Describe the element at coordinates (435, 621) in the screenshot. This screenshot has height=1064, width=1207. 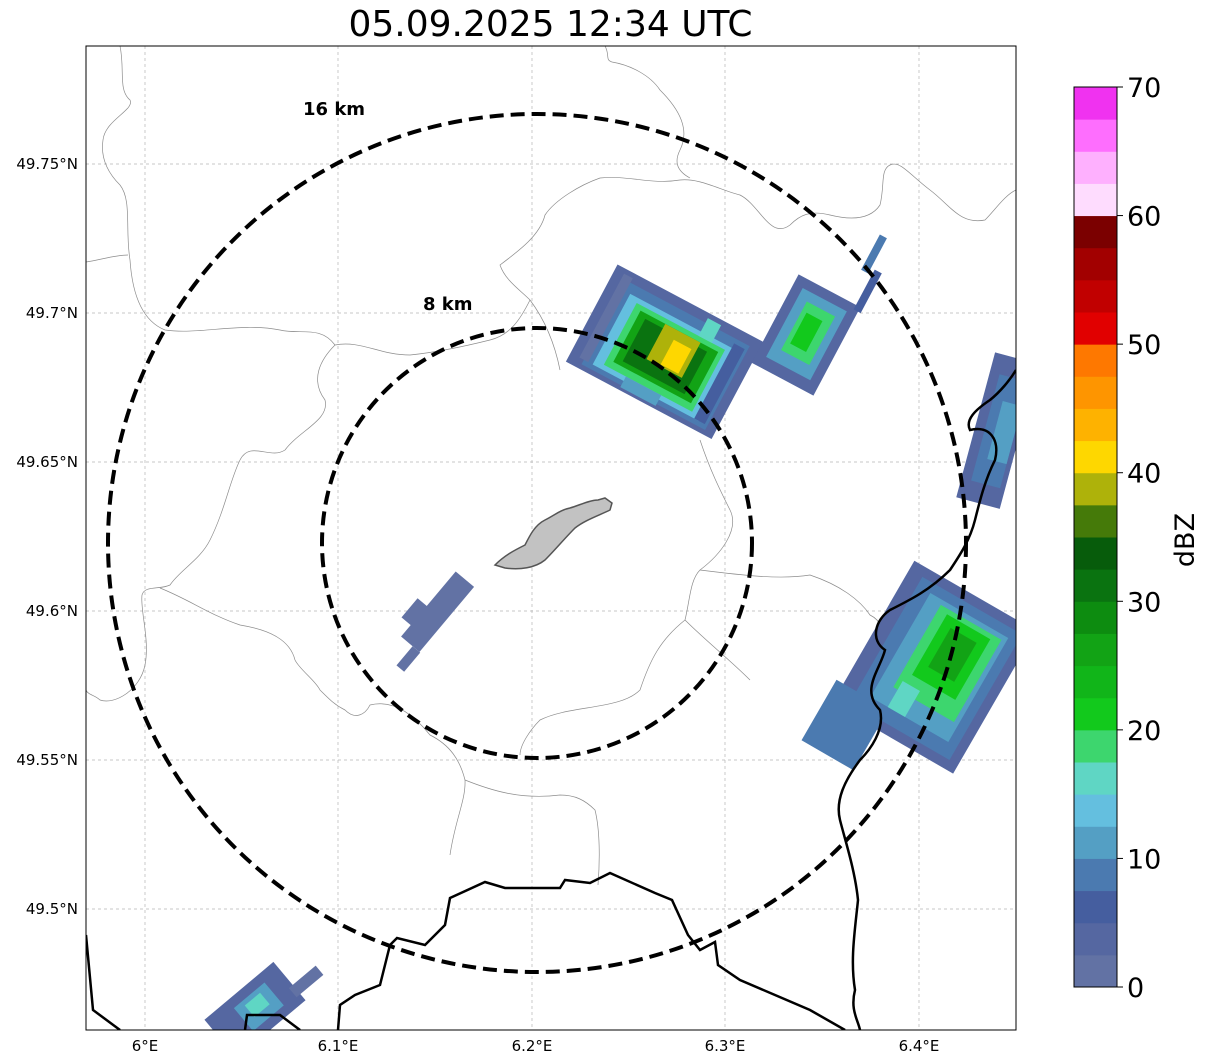
I see `echo-cell-west` at that location.